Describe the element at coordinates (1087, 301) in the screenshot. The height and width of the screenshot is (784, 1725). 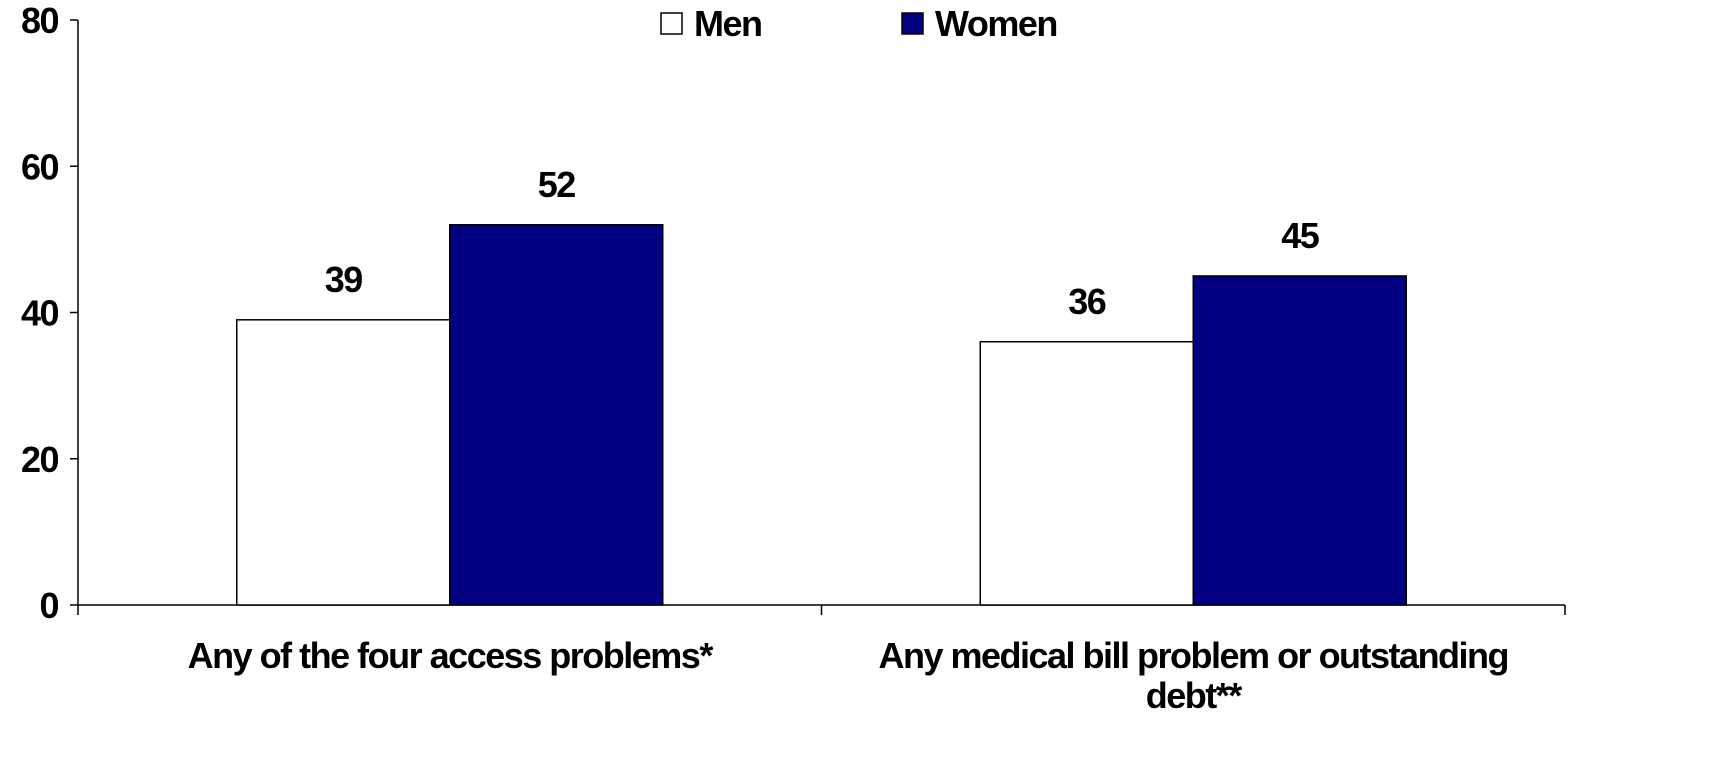
I see `data-label-men-2: 36` at that location.